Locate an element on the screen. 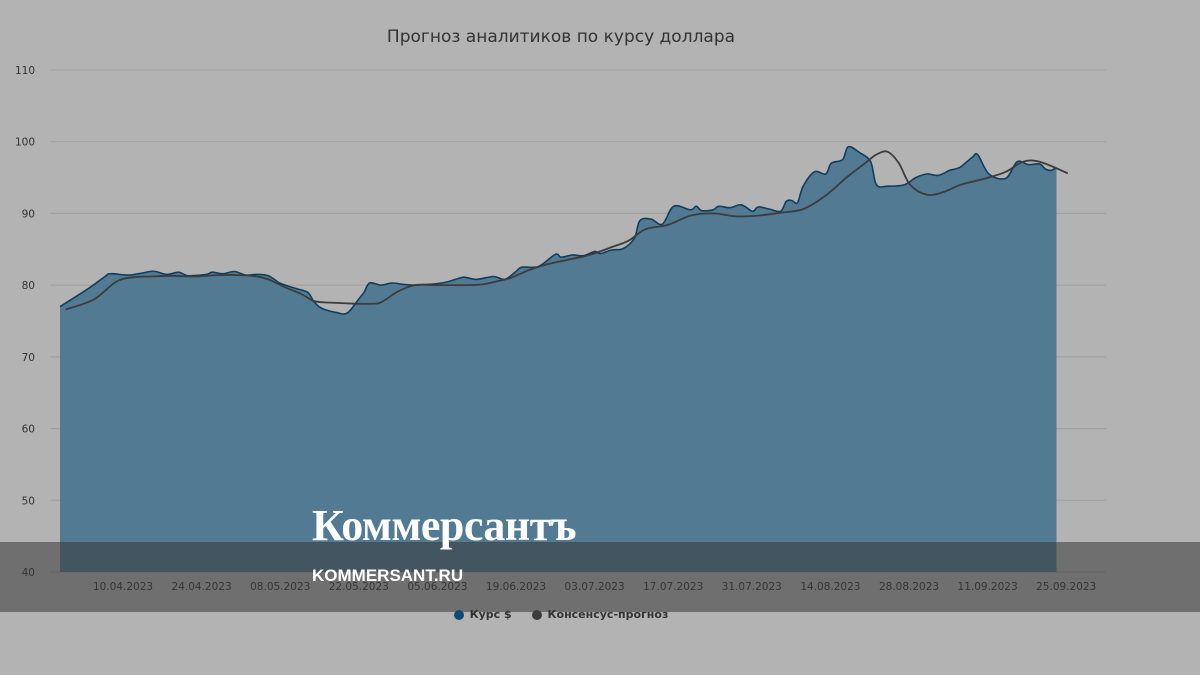  legend-item-rate: Курс $ is located at coordinates (482, 614).